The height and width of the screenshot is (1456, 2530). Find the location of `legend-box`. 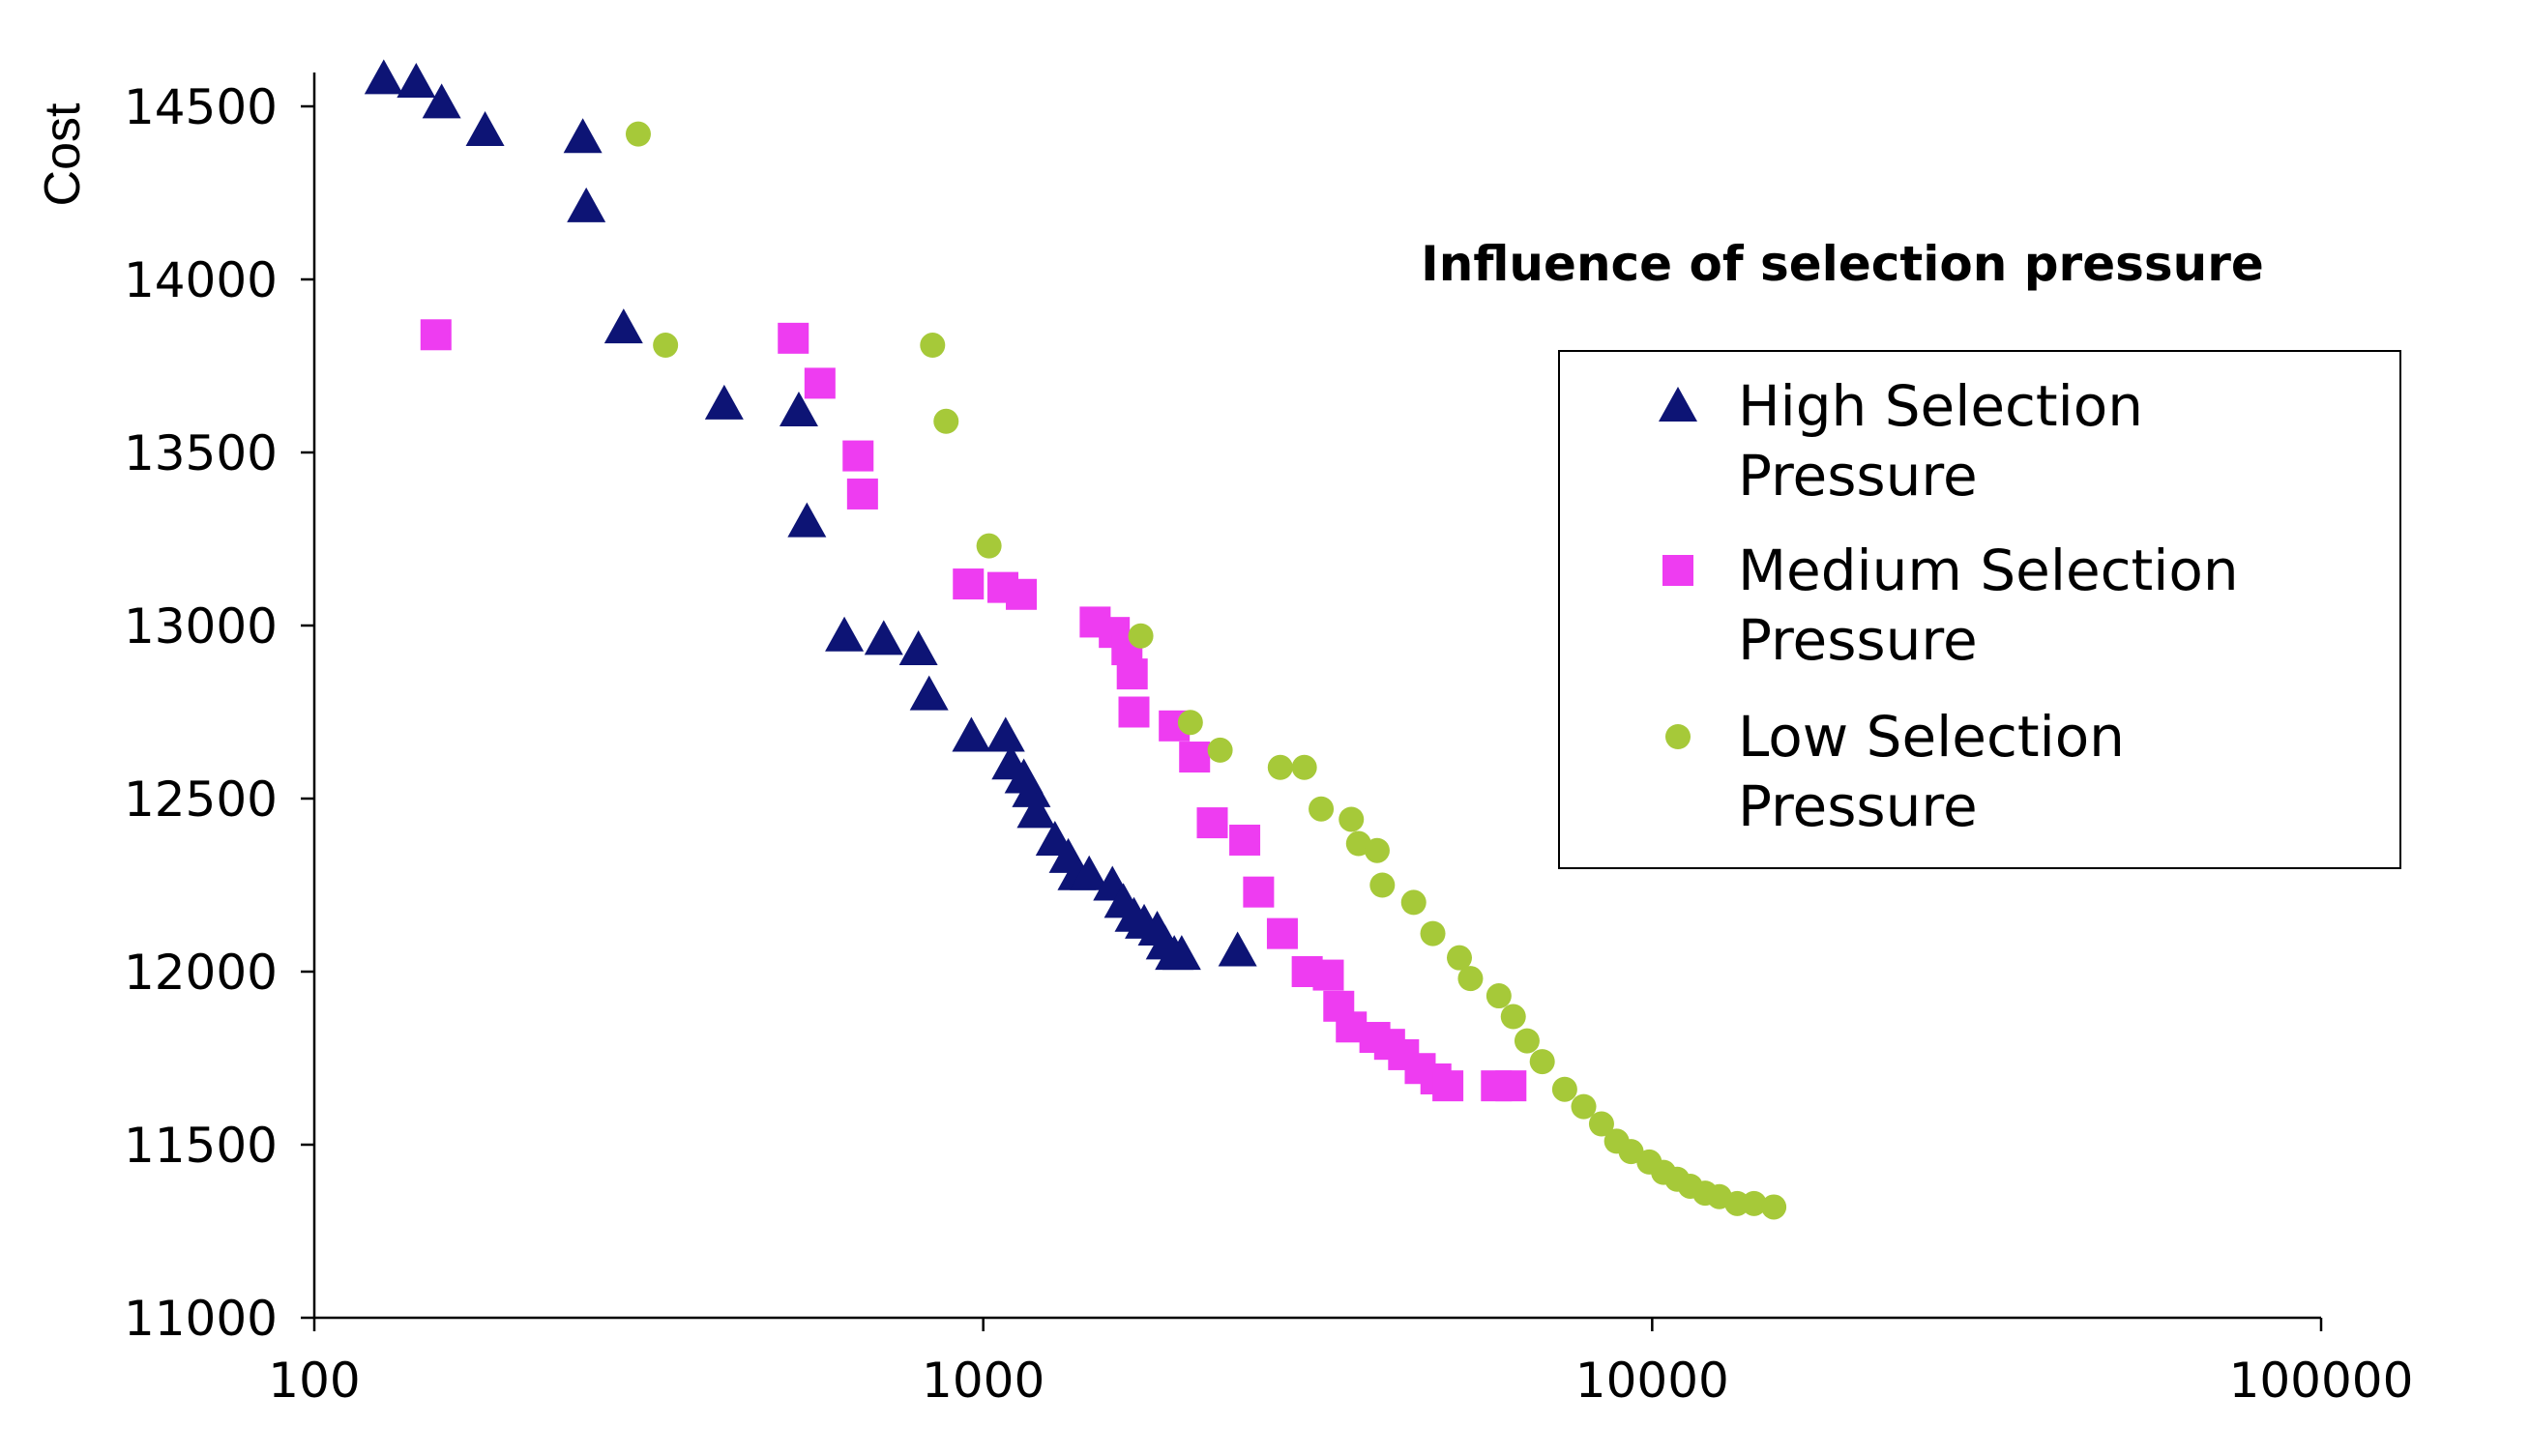

legend-box is located at coordinates (1979, 610).